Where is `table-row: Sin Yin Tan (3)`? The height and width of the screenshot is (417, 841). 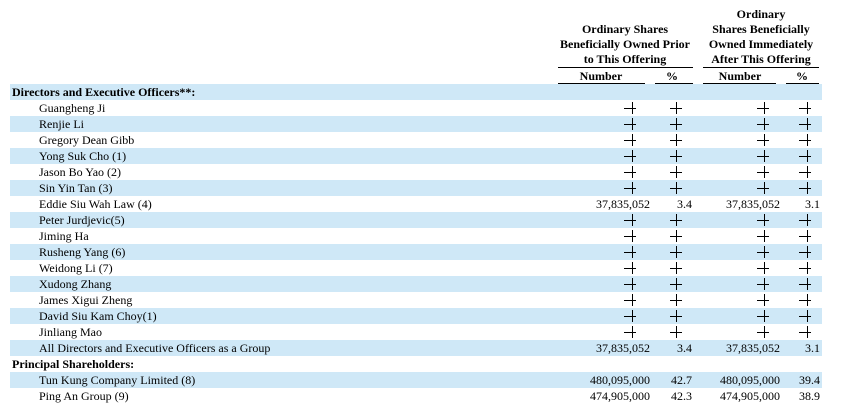 table-row: Sin Yin Tan (3) is located at coordinates (416, 188).